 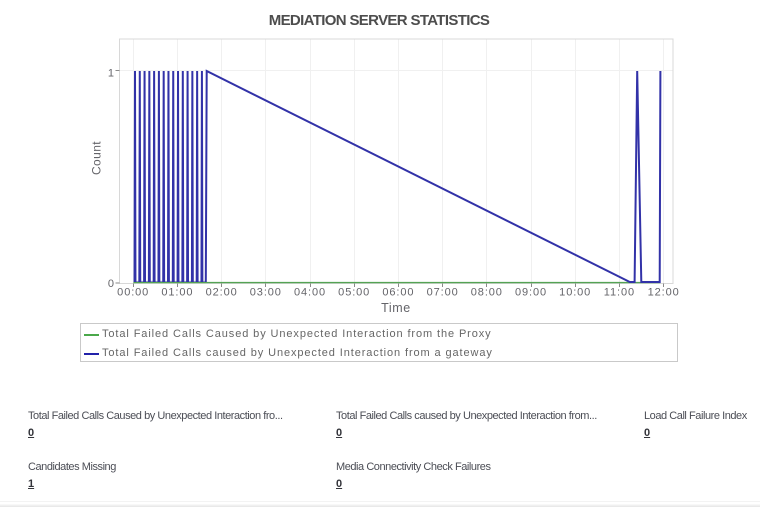 I want to click on svg-text: 03:00, so click(x=266, y=293).